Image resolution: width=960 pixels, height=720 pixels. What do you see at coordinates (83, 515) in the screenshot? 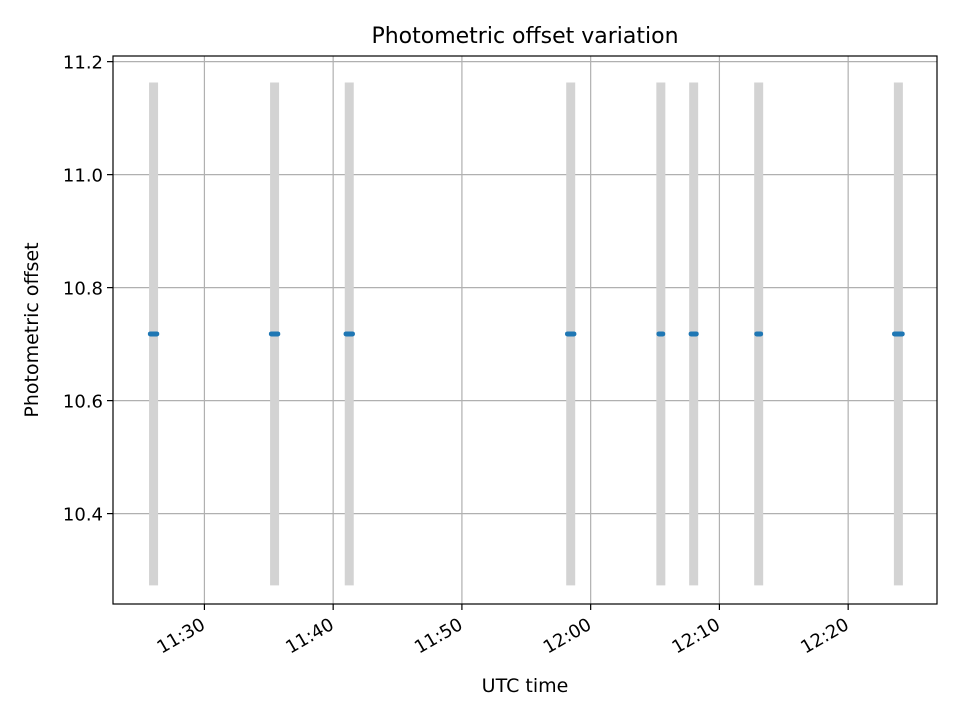
I see `y-tick-label: 10.4` at bounding box center [83, 515].